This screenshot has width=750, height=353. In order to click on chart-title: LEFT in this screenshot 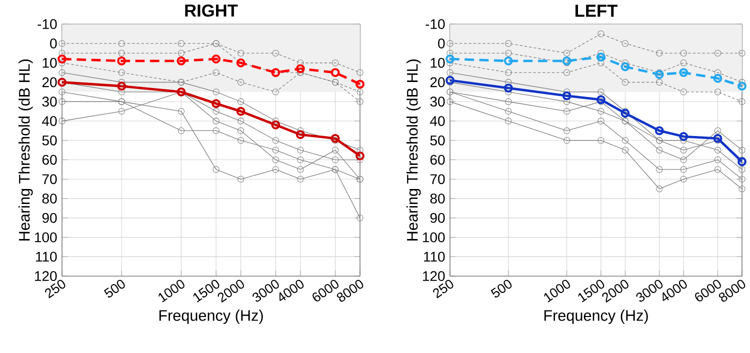, I will do `click(596, 10)`.